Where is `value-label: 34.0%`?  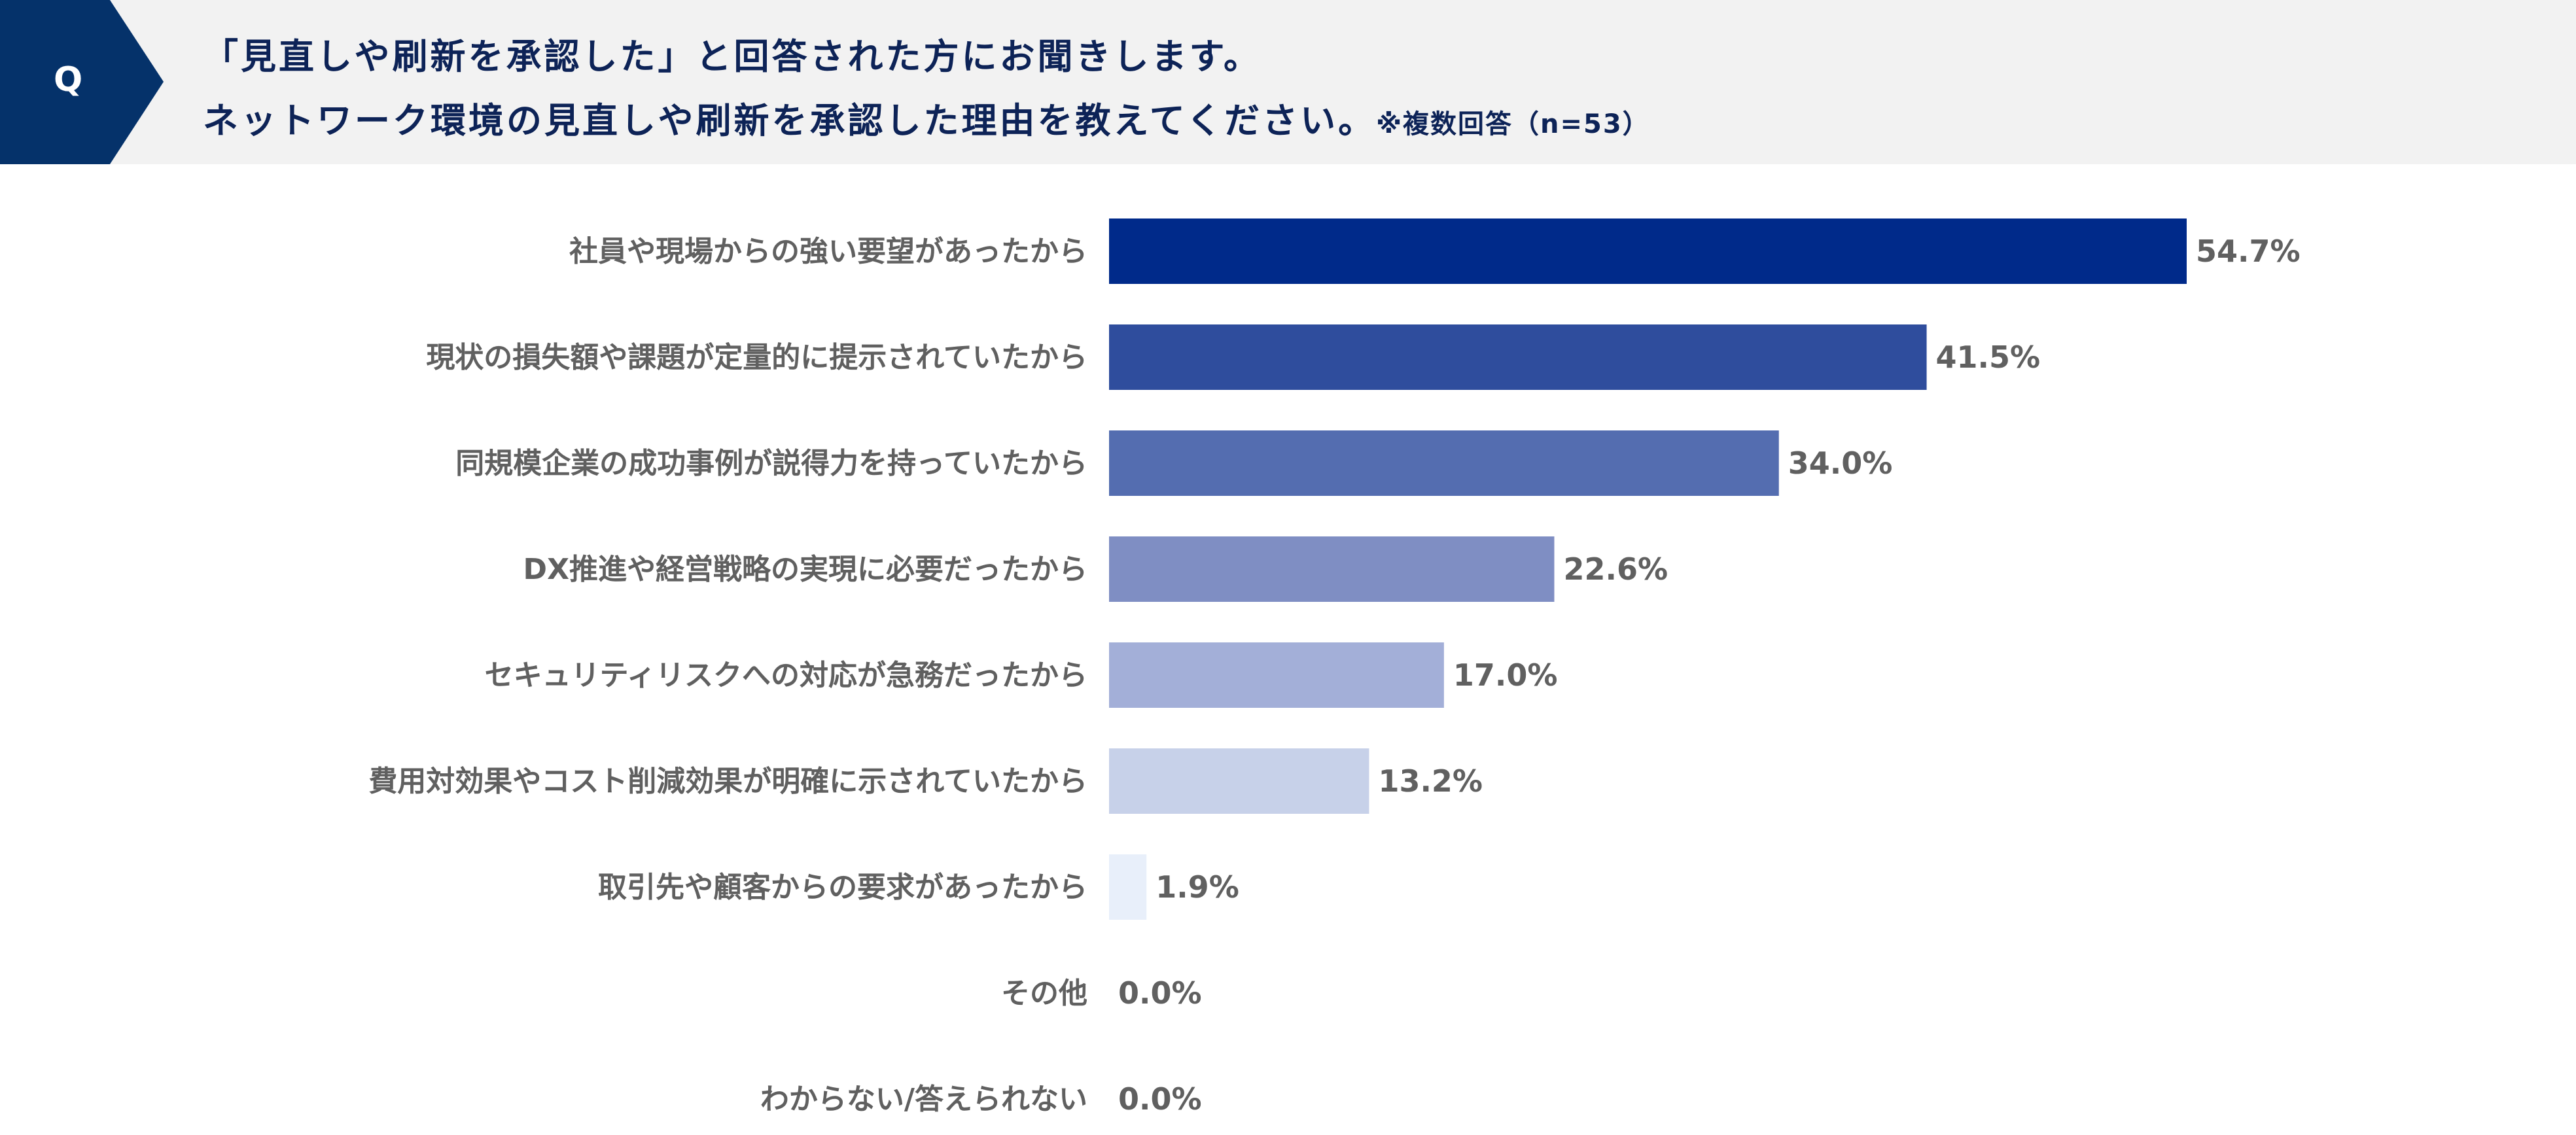 value-label: 34.0% is located at coordinates (1841, 463).